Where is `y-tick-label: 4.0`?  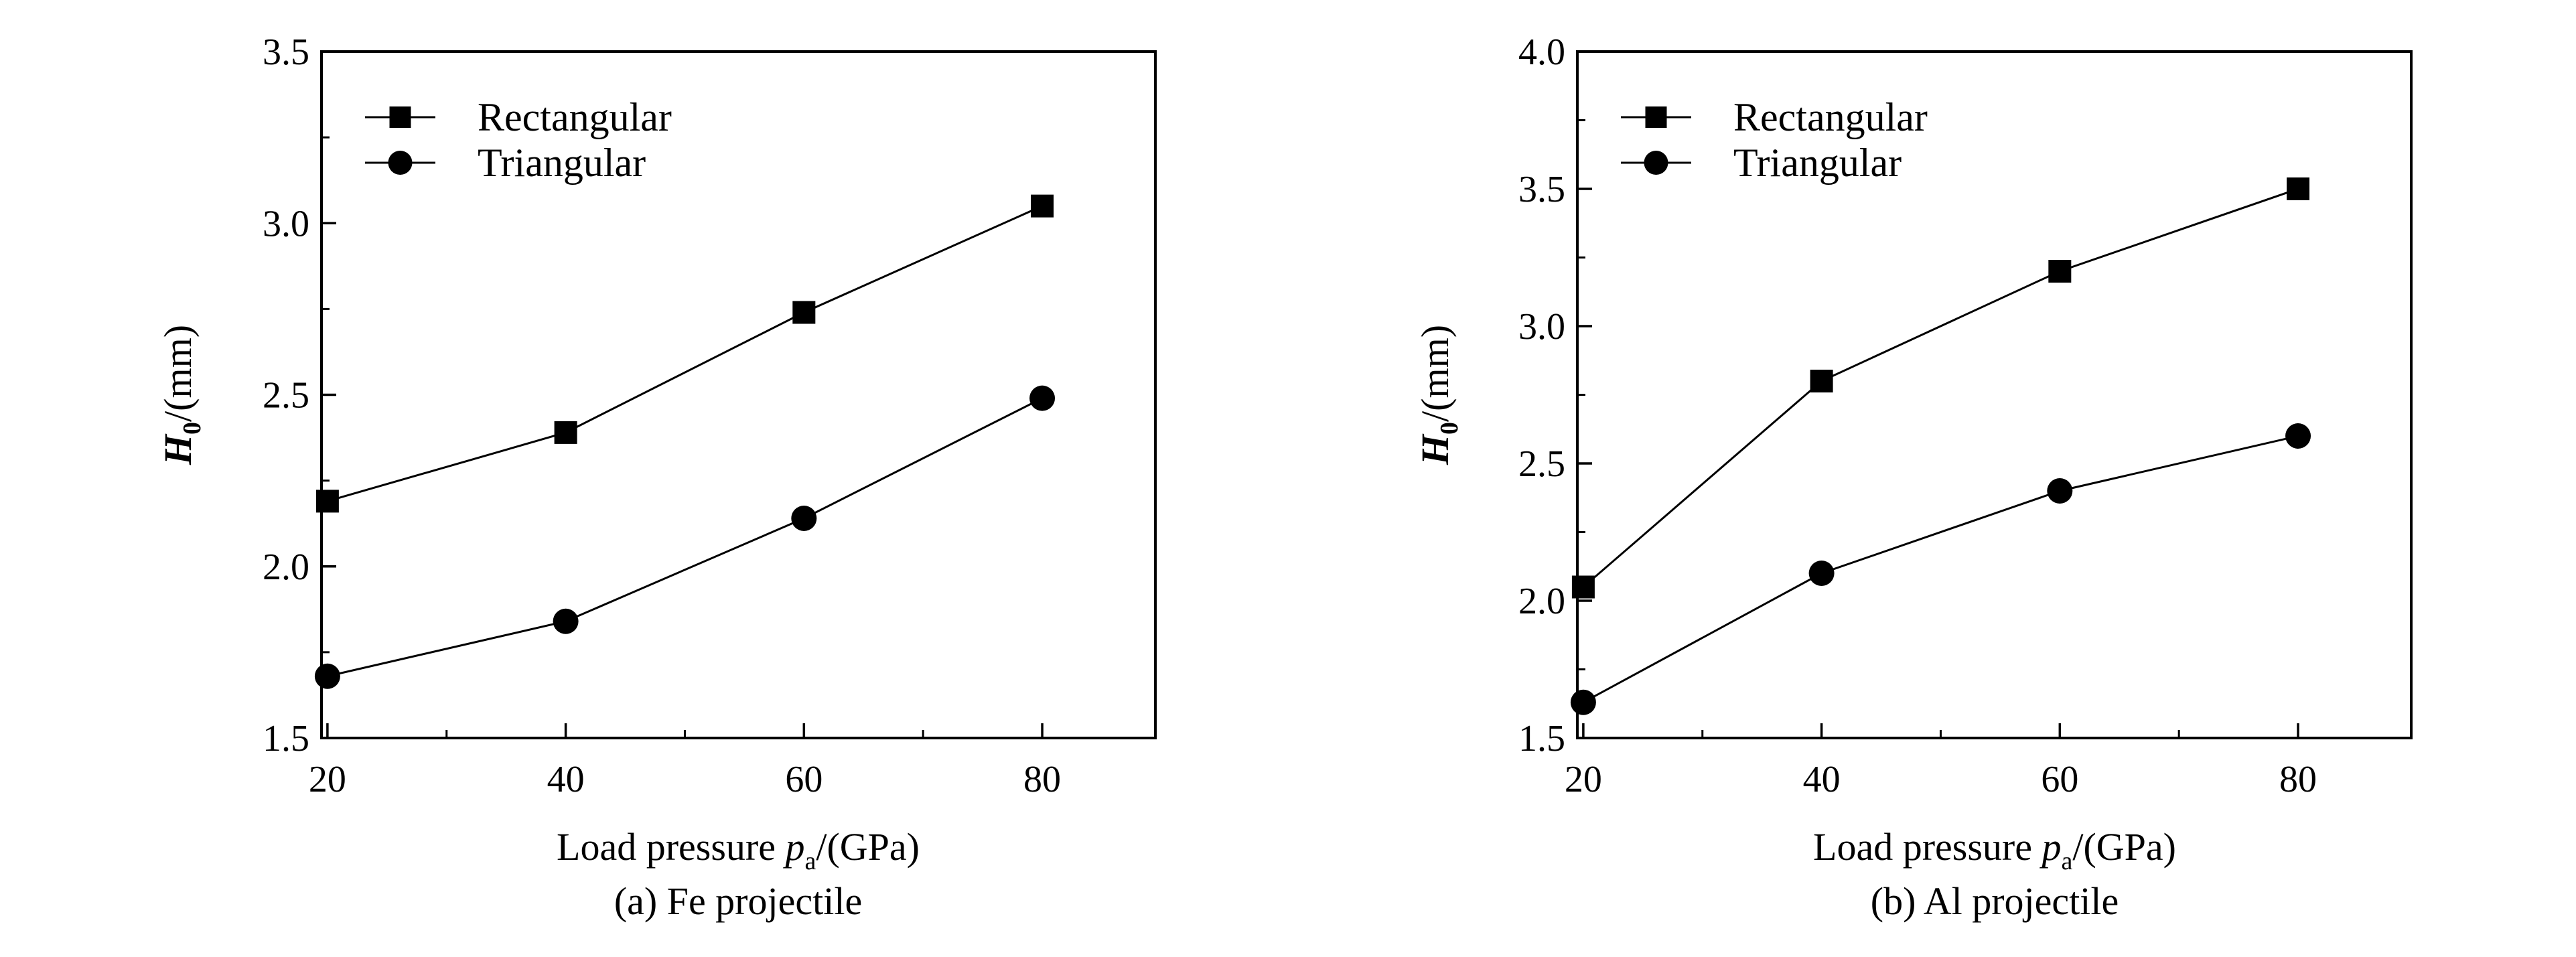
y-tick-label: 4.0 is located at coordinates (1541, 52).